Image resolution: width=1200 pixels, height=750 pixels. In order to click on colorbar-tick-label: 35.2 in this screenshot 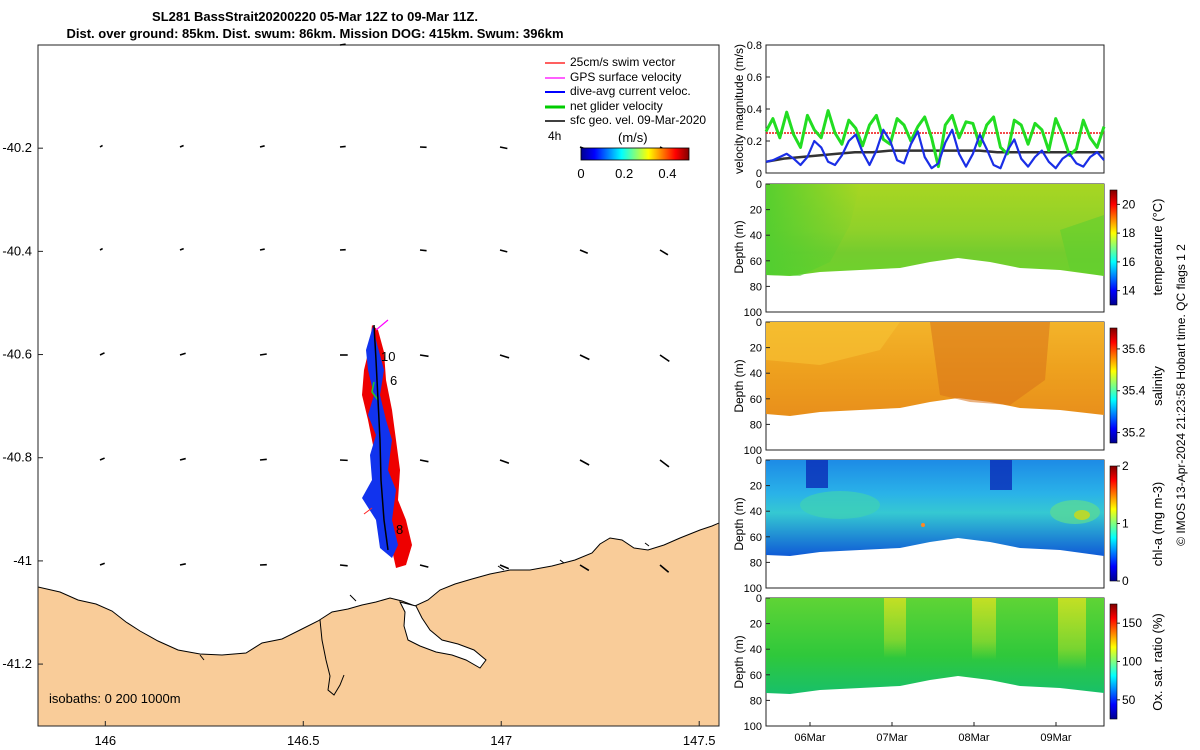, I will do `click(1134, 433)`.